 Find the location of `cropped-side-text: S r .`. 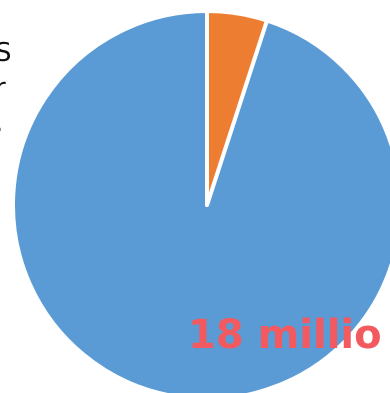

cropped-side-text: S r . is located at coordinates (17, 88).